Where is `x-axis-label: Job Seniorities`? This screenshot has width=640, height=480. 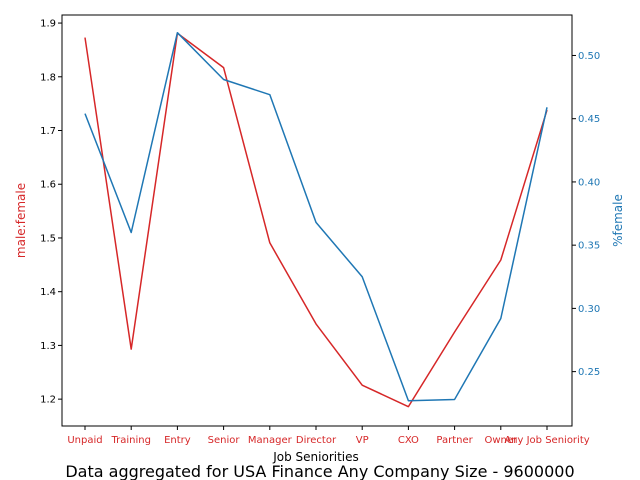 x-axis-label: Job Seniorities is located at coordinates (315, 457).